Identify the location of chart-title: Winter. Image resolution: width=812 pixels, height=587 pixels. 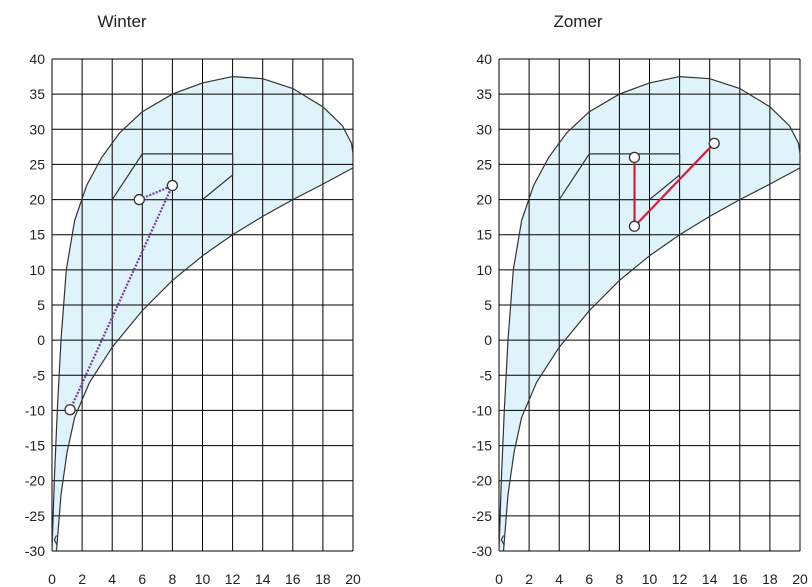
(121, 21).